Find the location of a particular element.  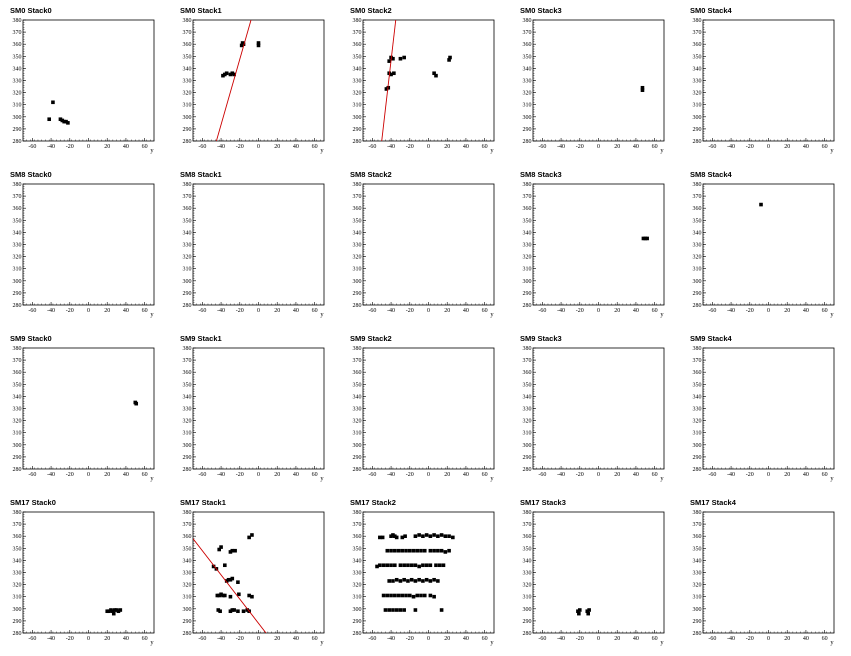

x-tick-label: -60 is located at coordinates (542, 311).